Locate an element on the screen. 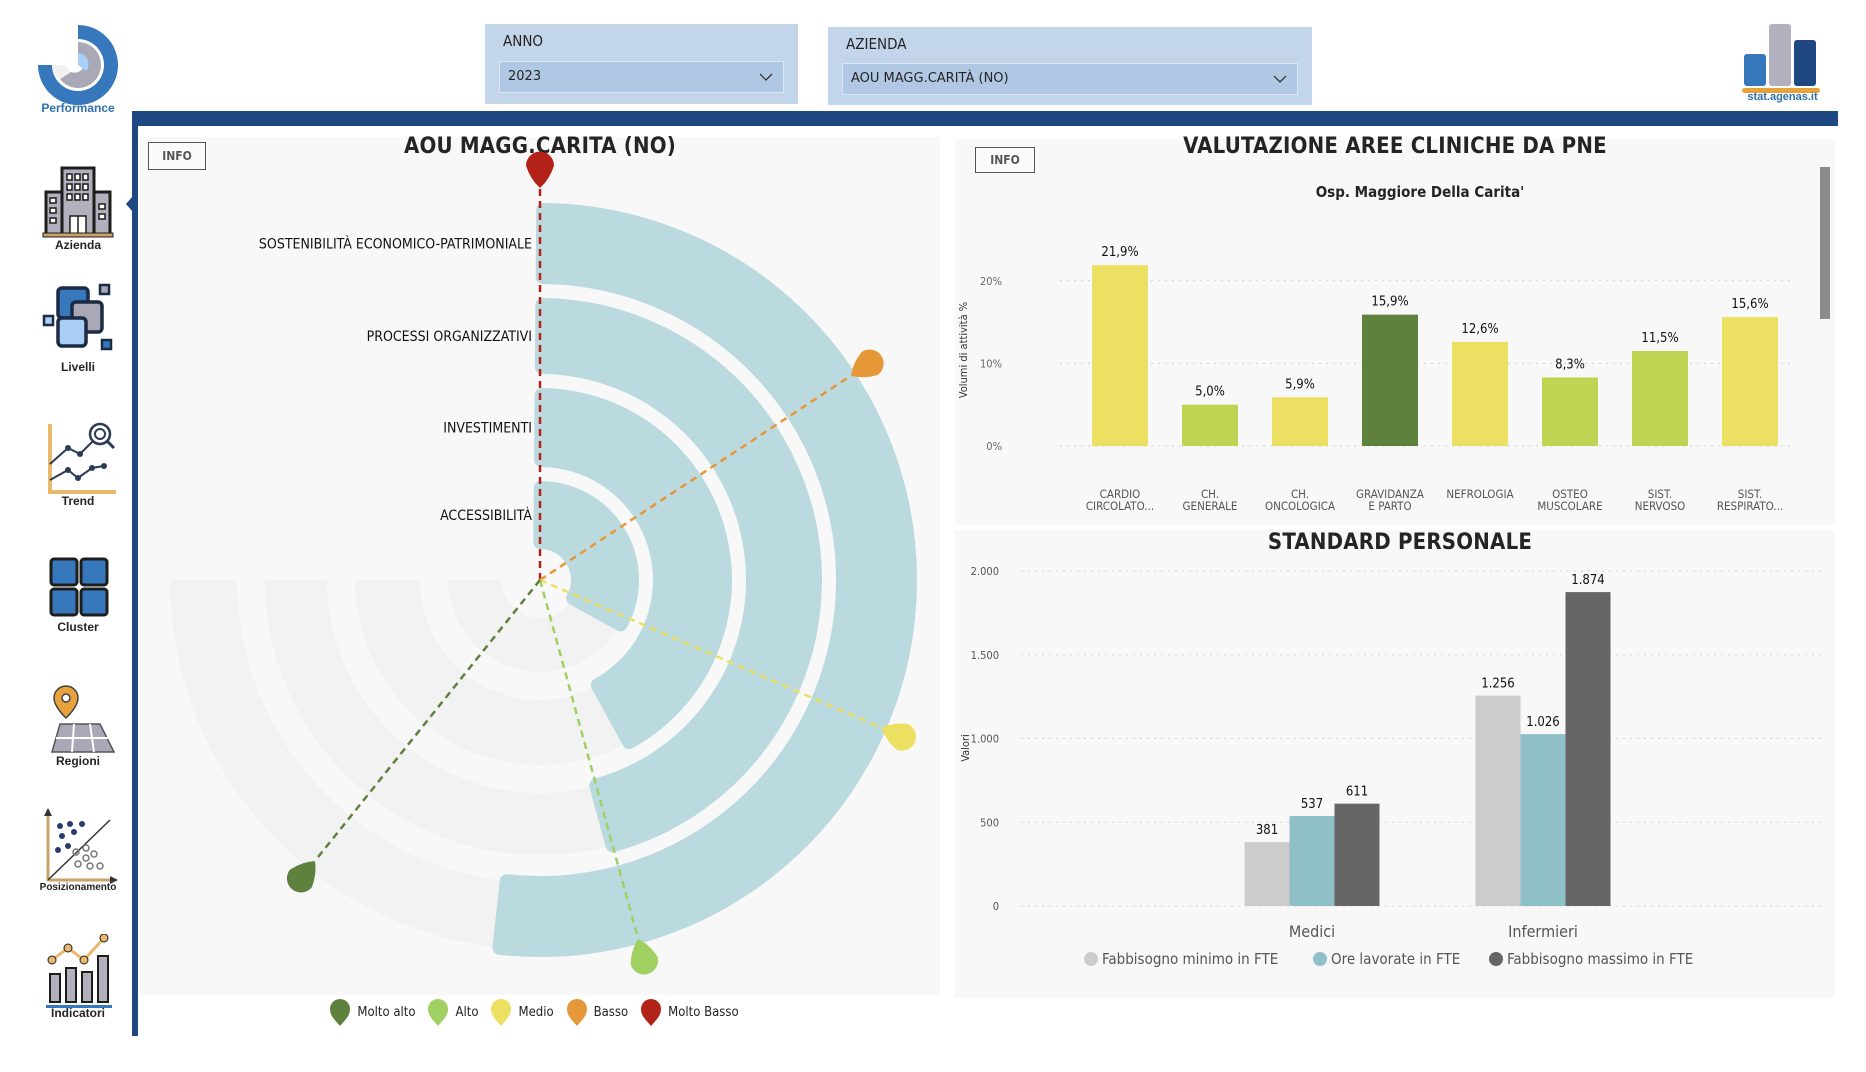 This screenshot has width=1866, height=1072. sidebar-item-trend: Trend is located at coordinates (78, 464).